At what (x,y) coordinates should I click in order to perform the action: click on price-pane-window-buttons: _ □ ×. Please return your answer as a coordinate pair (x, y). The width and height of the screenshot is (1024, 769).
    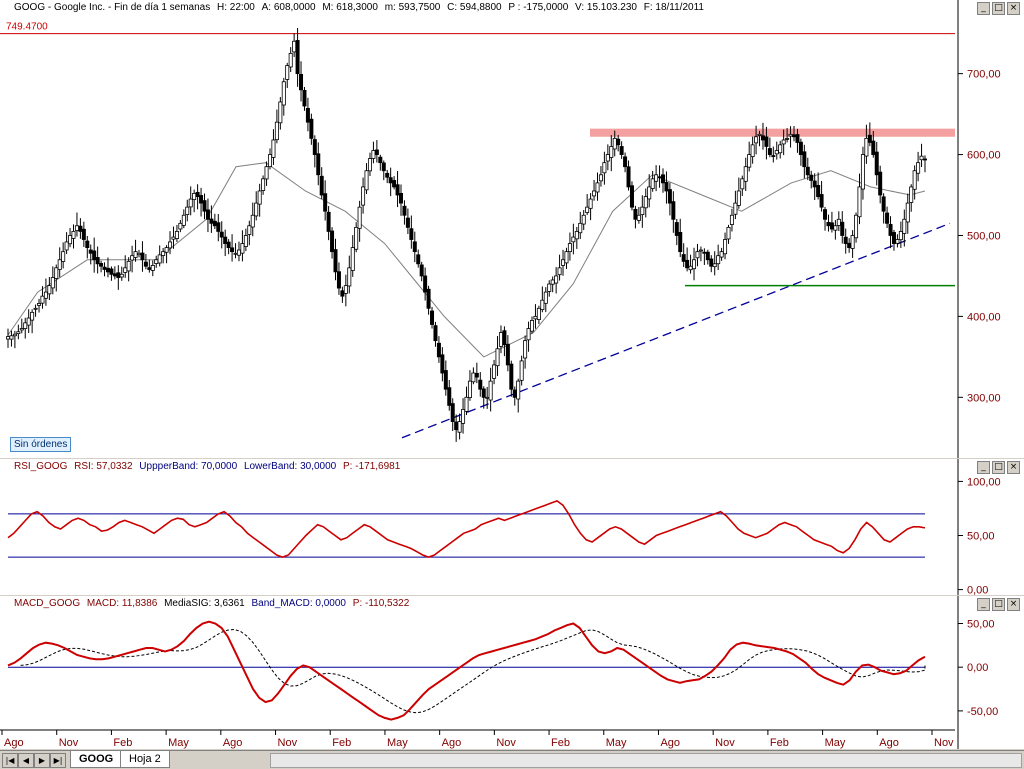
    Looking at the image, I should click on (998, 8).